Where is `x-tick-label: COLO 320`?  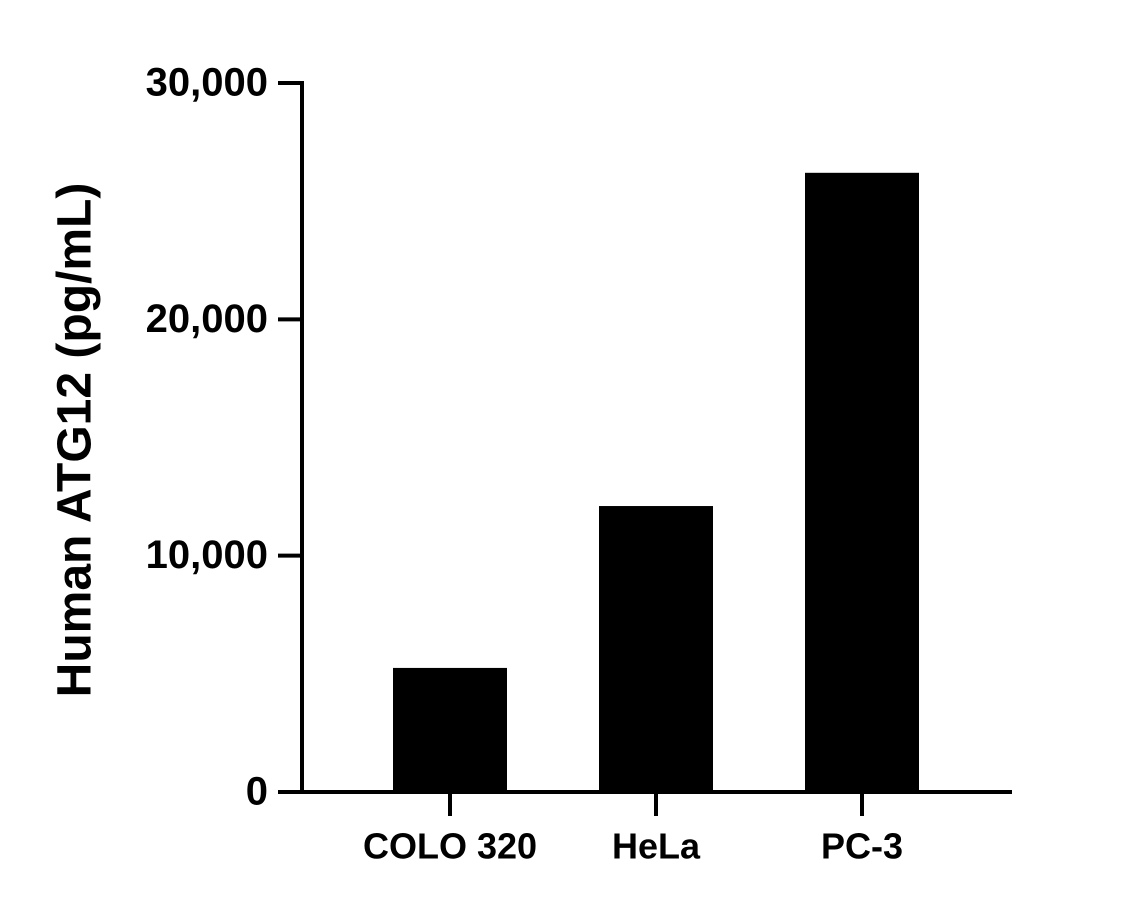 x-tick-label: COLO 320 is located at coordinates (450, 846).